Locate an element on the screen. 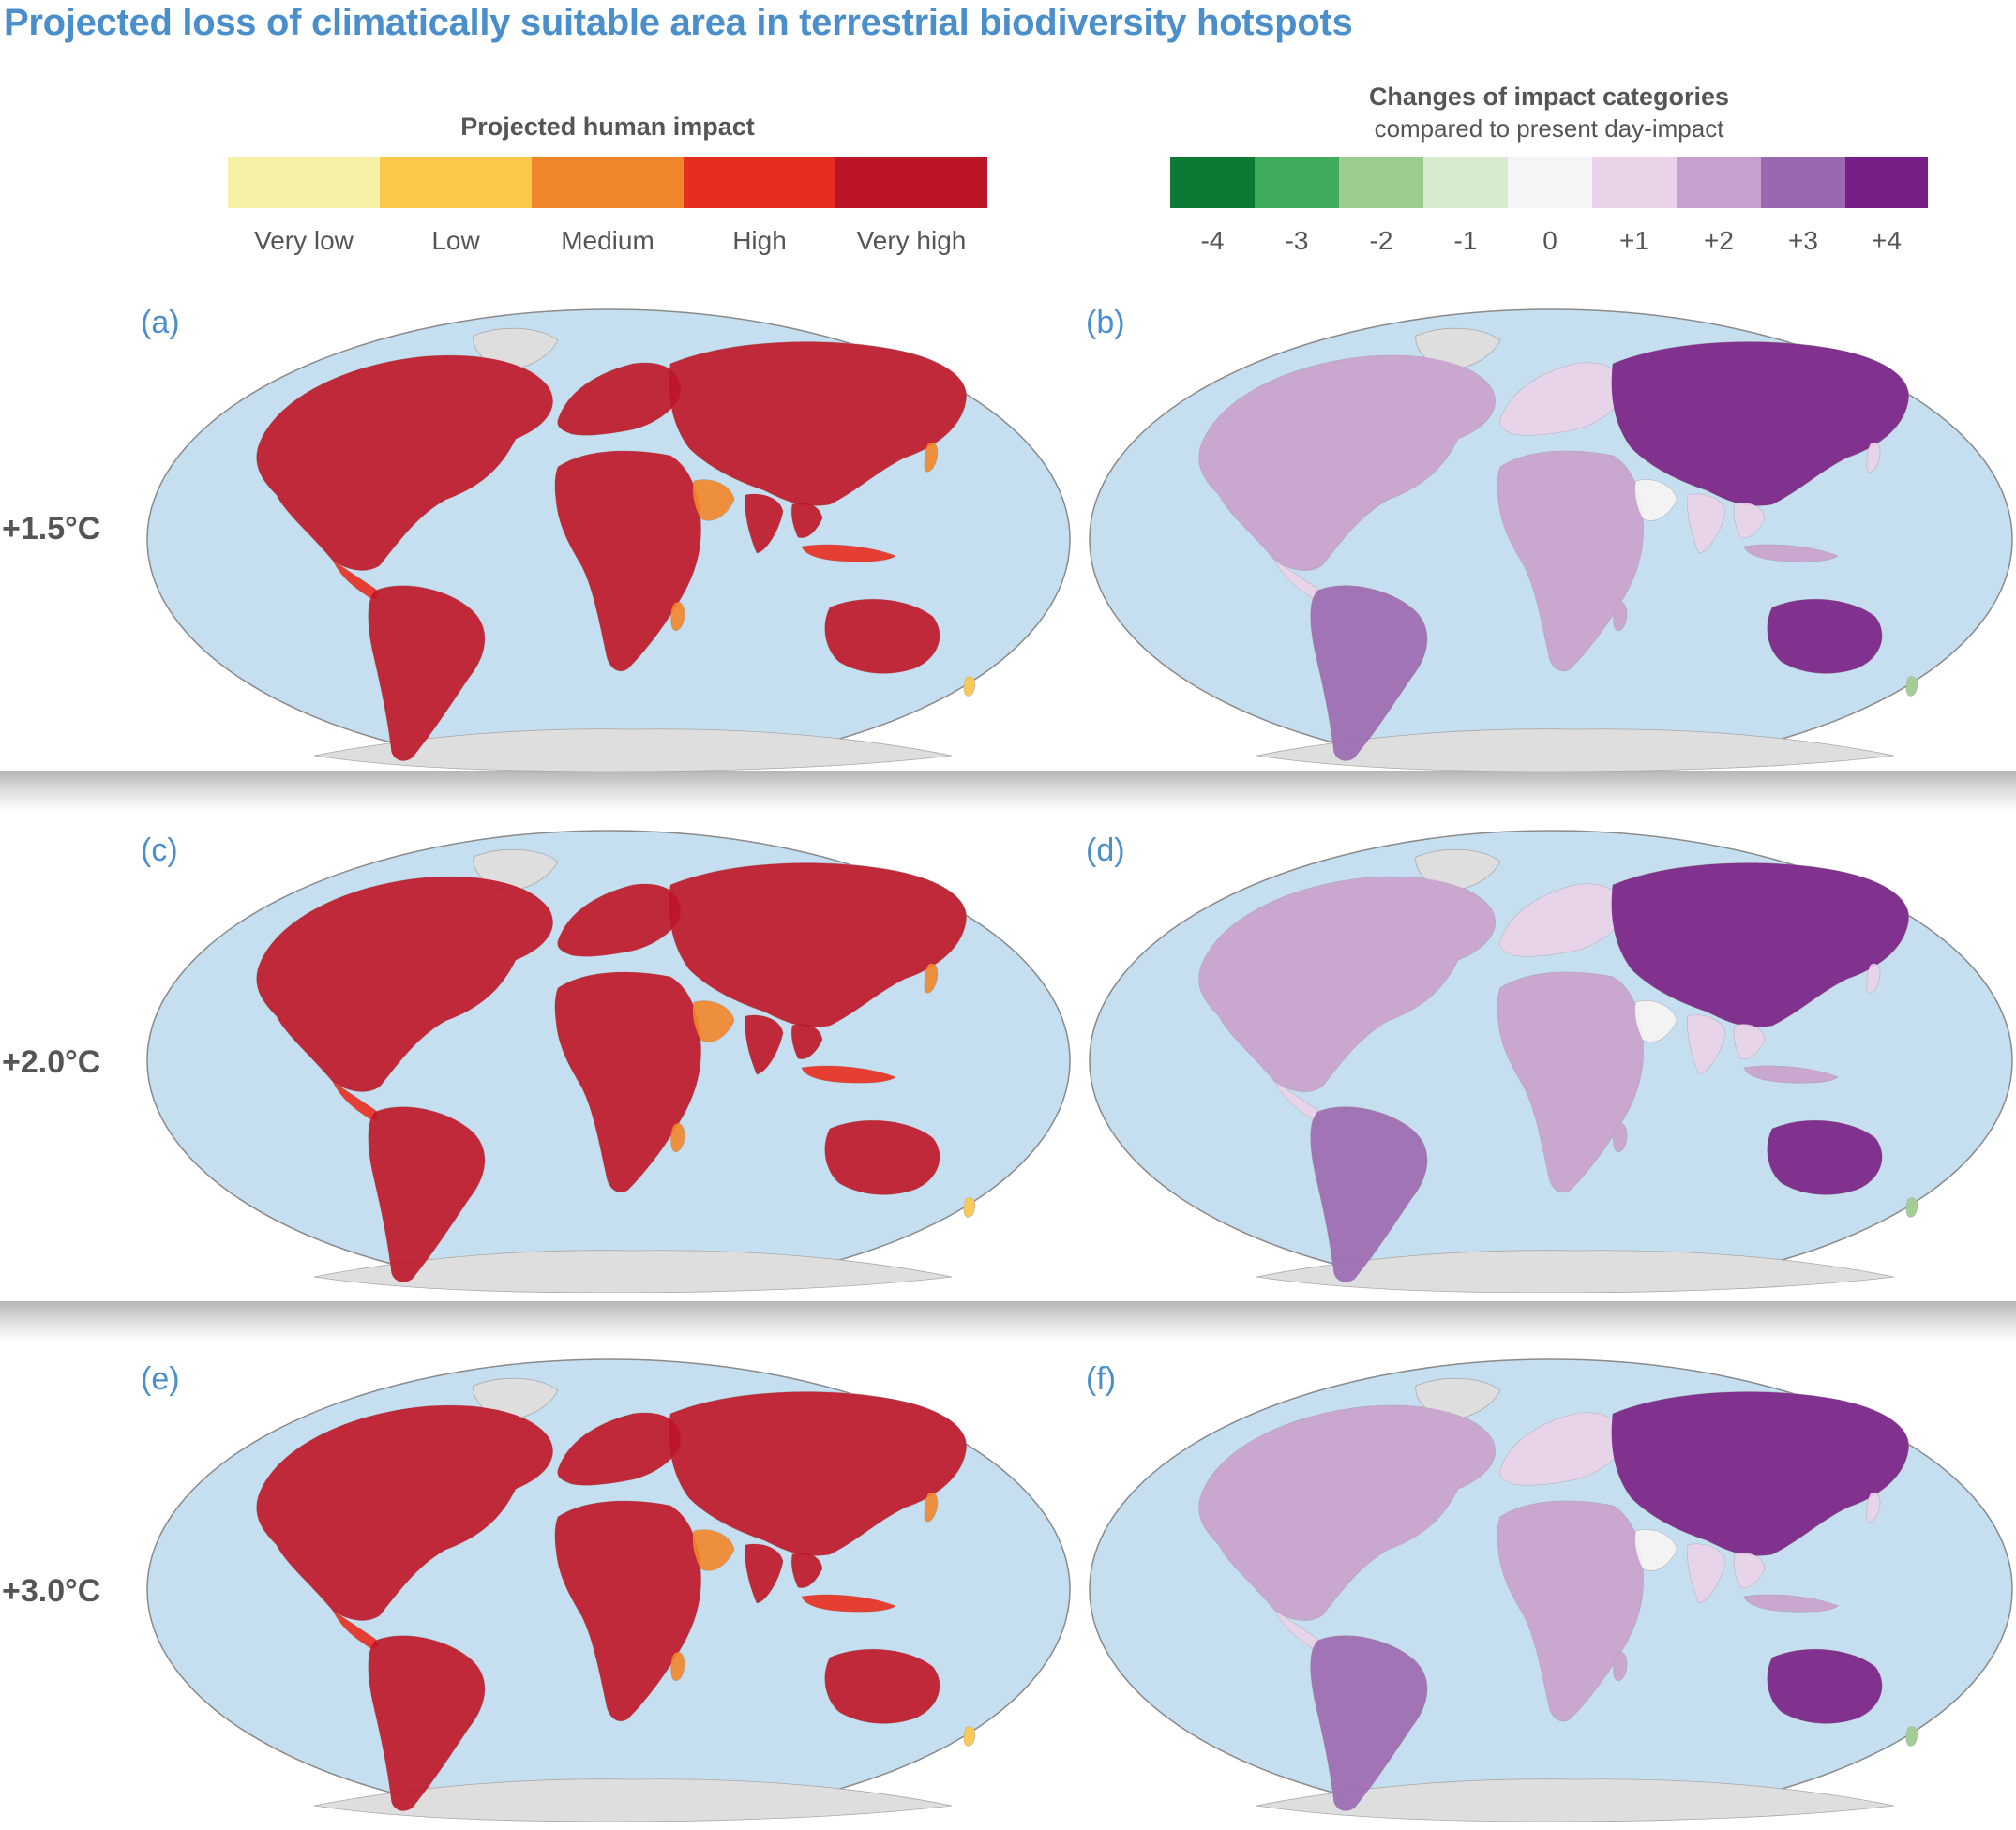 Image resolution: width=2016 pixels, height=1830 pixels. impact-swatch-medium is located at coordinates (608, 182).